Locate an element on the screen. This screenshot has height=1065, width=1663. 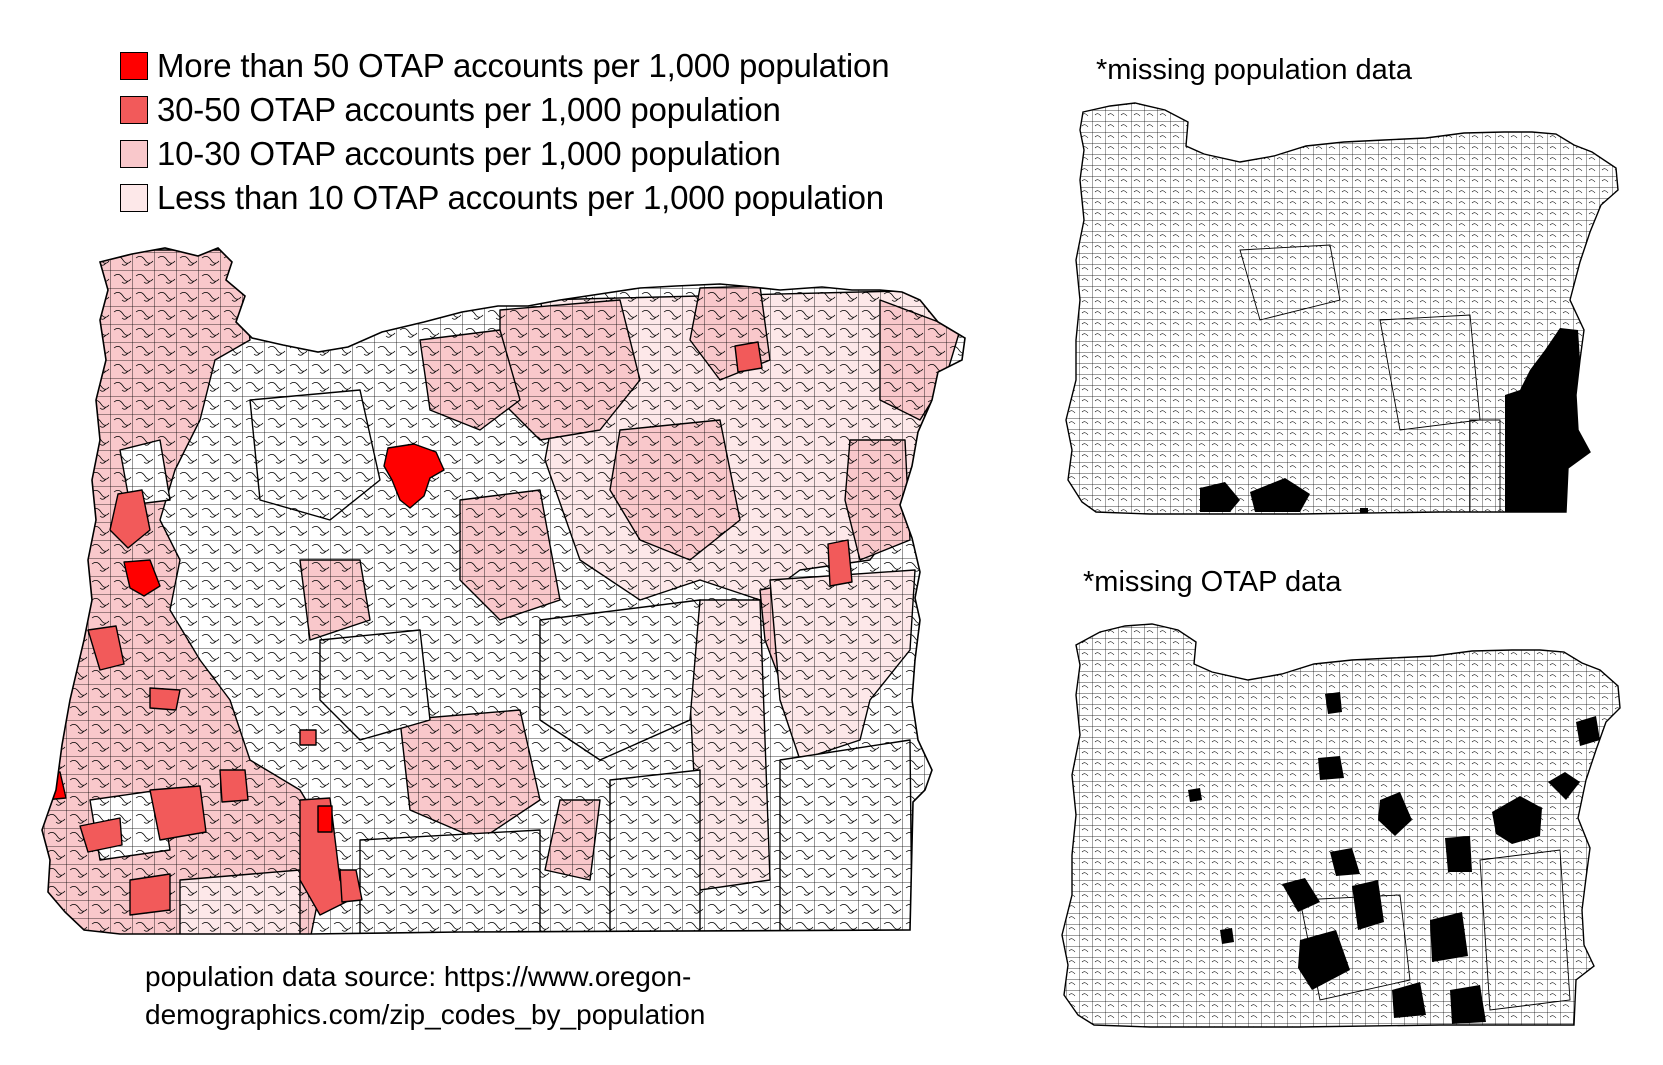
zip-gt50-south is located at coordinates (325, 819).